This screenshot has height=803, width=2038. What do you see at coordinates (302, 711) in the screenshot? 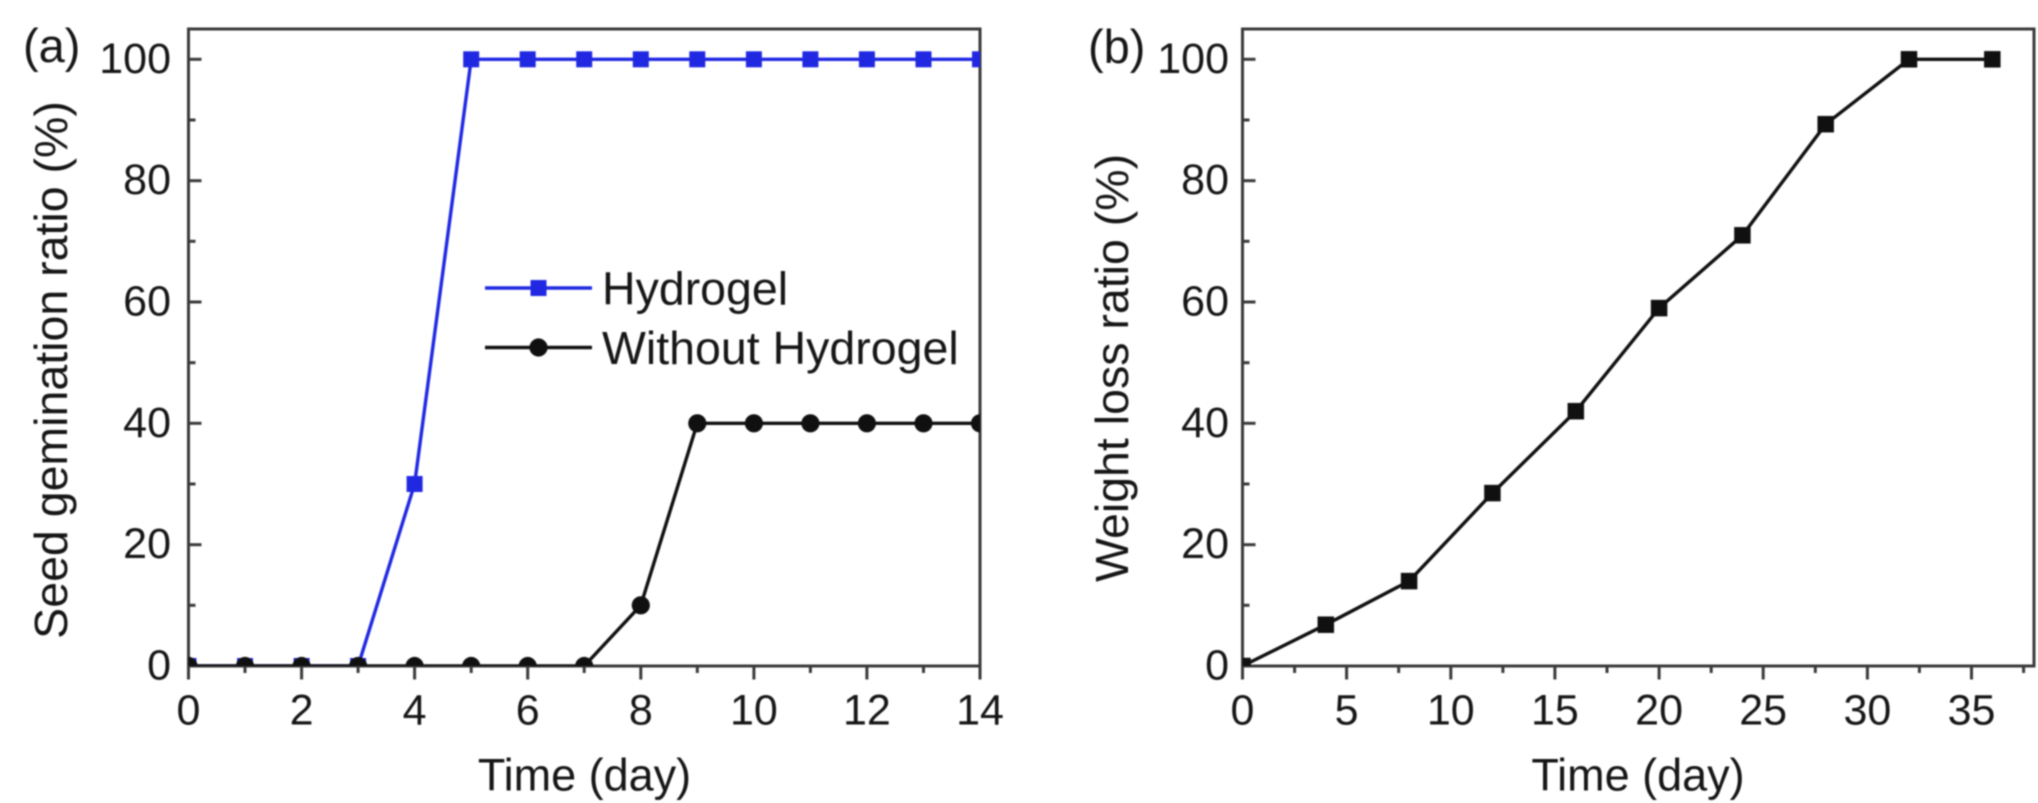
I see `svg-text: 2` at bounding box center [302, 711].